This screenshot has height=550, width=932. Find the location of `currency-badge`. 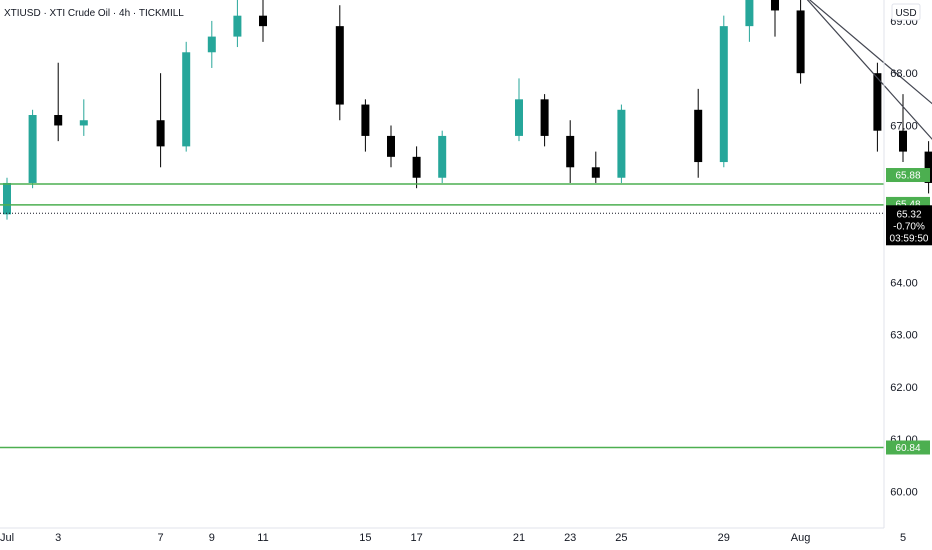

currency-badge is located at coordinates (906, 12).